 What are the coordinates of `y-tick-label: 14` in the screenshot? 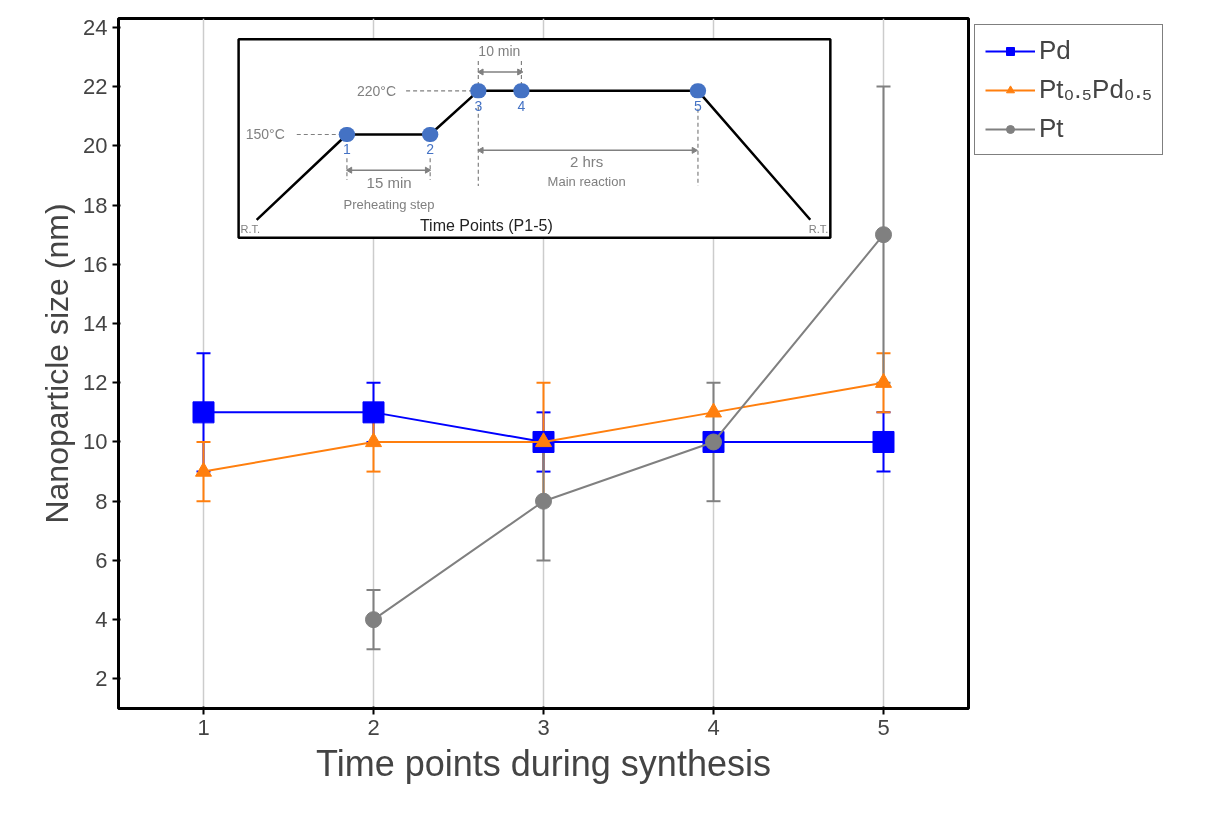 It's located at (95, 324).